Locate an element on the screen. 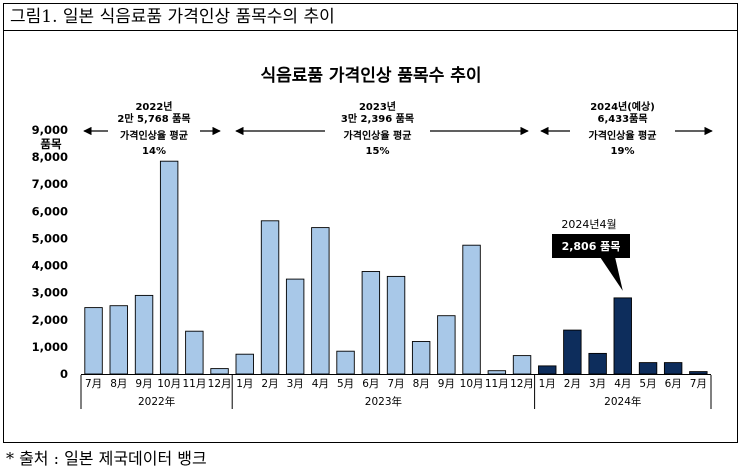  year-label: 2024年 is located at coordinates (622, 401).